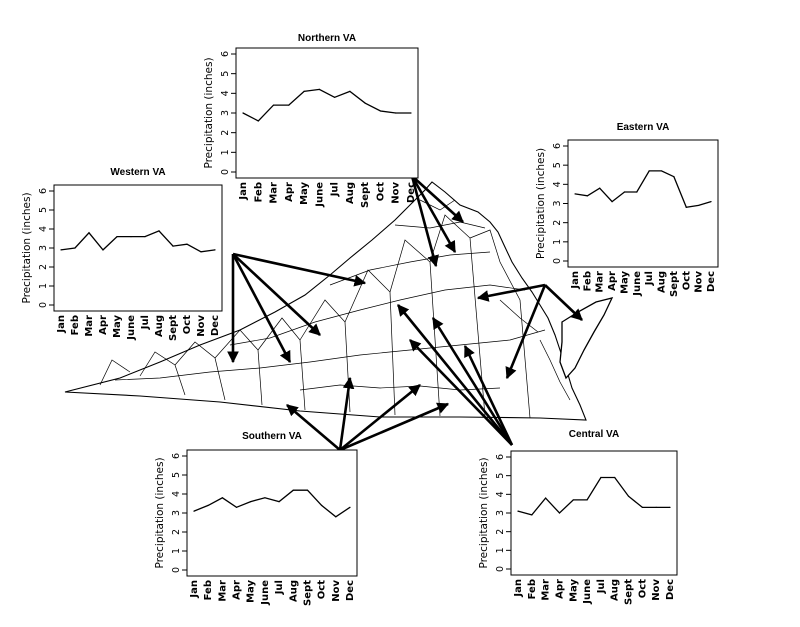  I want to click on chart-northern-xtick-label: Sept, so click(365, 195).